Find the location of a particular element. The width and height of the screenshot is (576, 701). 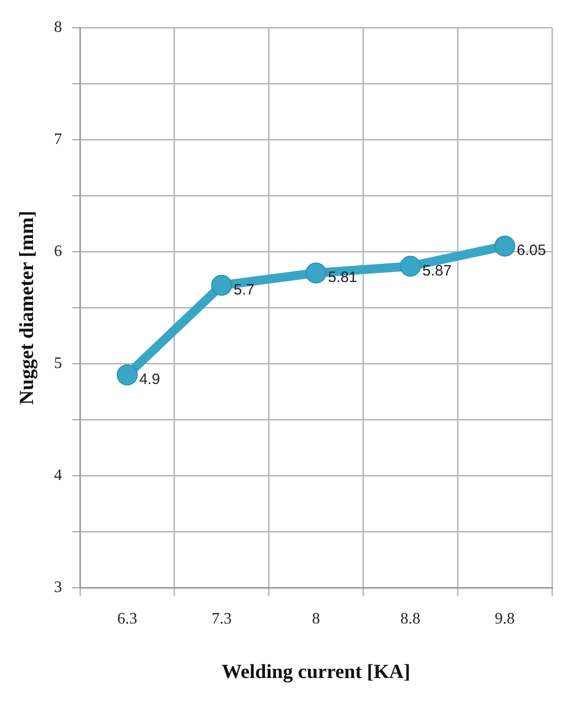

y-tick-label: 7 is located at coordinates (58, 139).